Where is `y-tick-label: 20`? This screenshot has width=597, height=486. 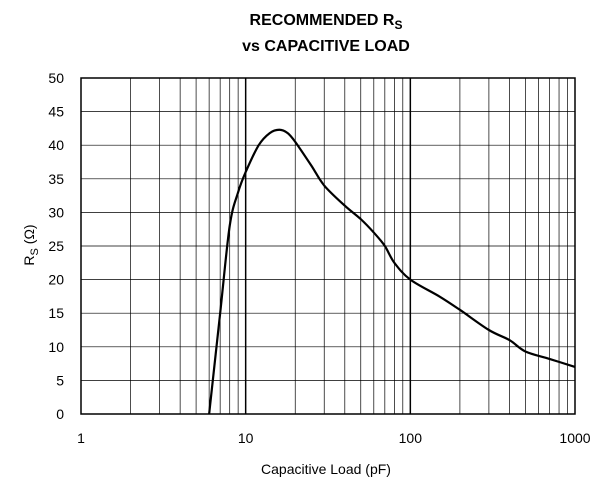 y-tick-label: 20 is located at coordinates (56, 280).